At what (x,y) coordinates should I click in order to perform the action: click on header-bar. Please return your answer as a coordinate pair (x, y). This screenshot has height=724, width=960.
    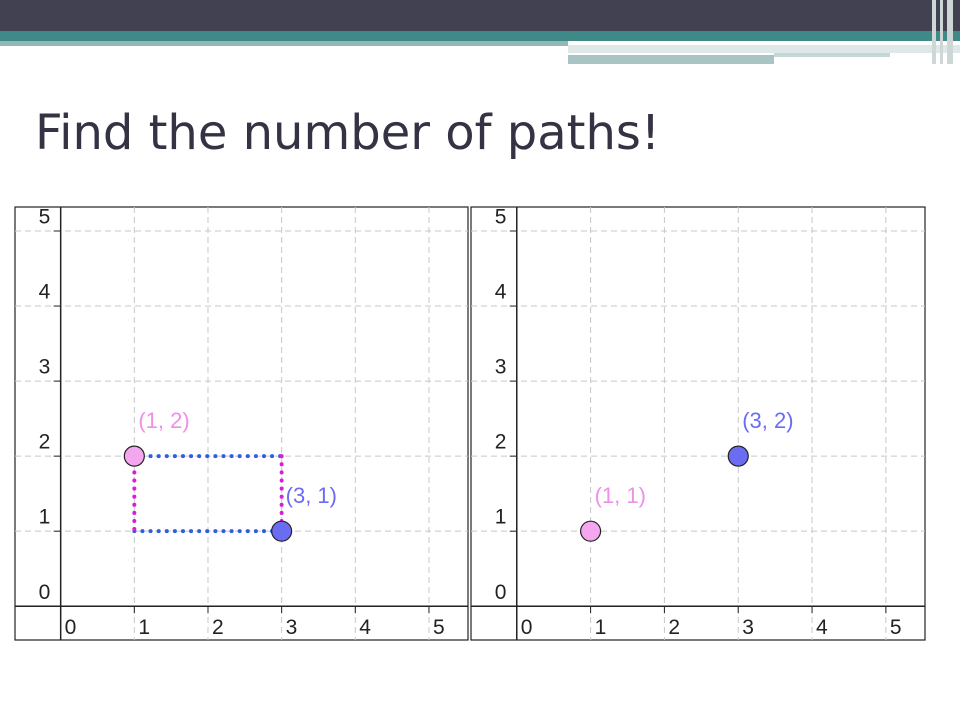
    Looking at the image, I should click on (480, 15).